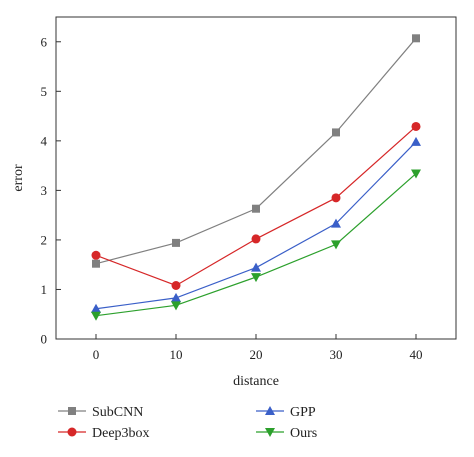  Describe the element at coordinates (44, 289) in the screenshot. I see `y-tick-label: 1` at that location.